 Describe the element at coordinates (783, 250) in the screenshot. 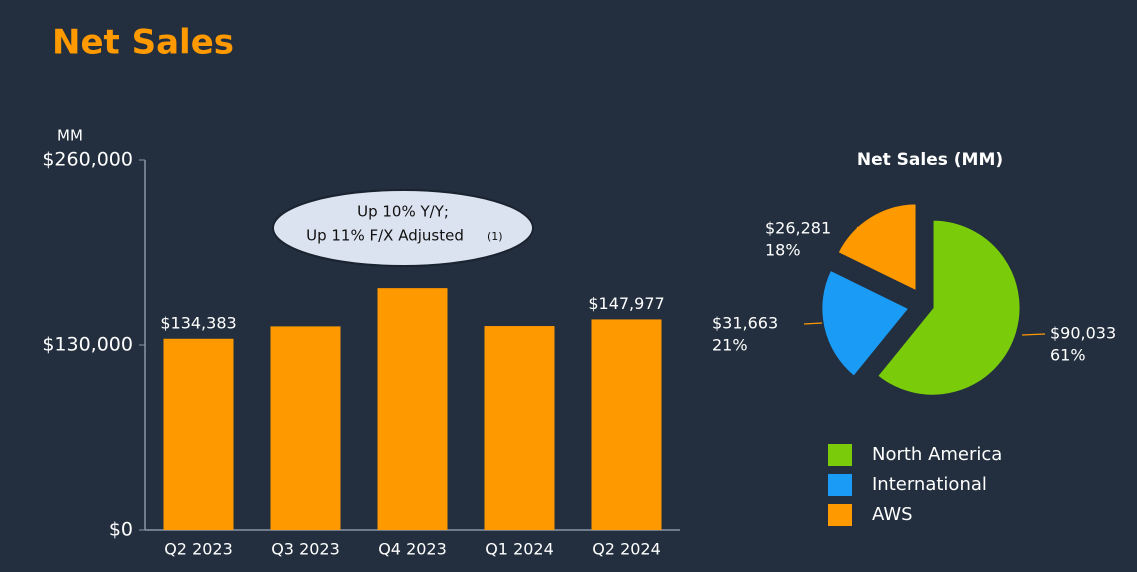

I see `slice-share-label: 18%` at that location.